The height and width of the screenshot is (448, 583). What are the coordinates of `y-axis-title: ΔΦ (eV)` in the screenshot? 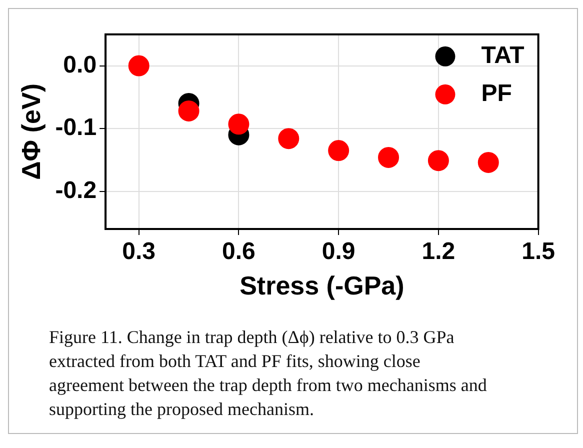 It's located at (31, 132).